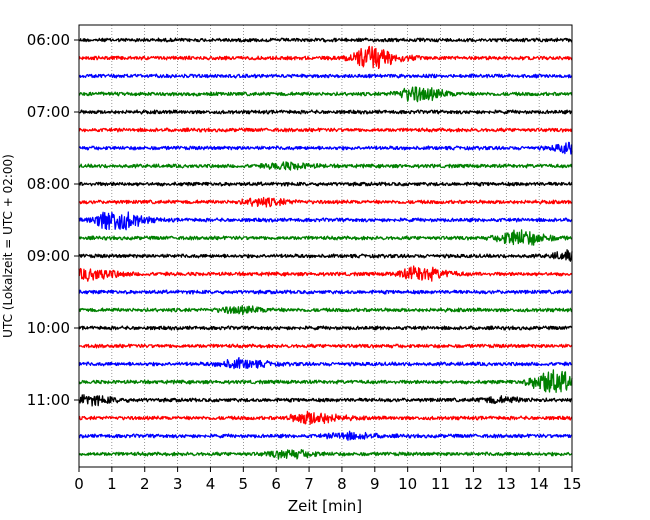 This screenshot has width=650, height=520. Describe the element at coordinates (440, 484) in the screenshot. I see `x-tick-label: 11` at that location.